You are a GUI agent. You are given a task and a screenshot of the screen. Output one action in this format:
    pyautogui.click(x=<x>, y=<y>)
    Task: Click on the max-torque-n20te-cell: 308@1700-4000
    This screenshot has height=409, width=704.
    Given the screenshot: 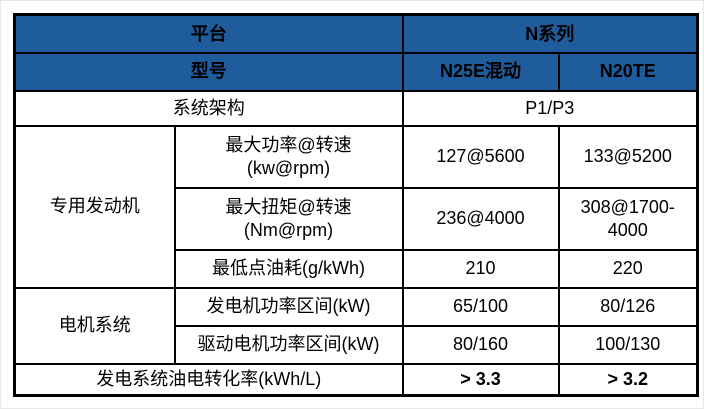 What is the action you would take?
    pyautogui.click(x=628, y=218)
    